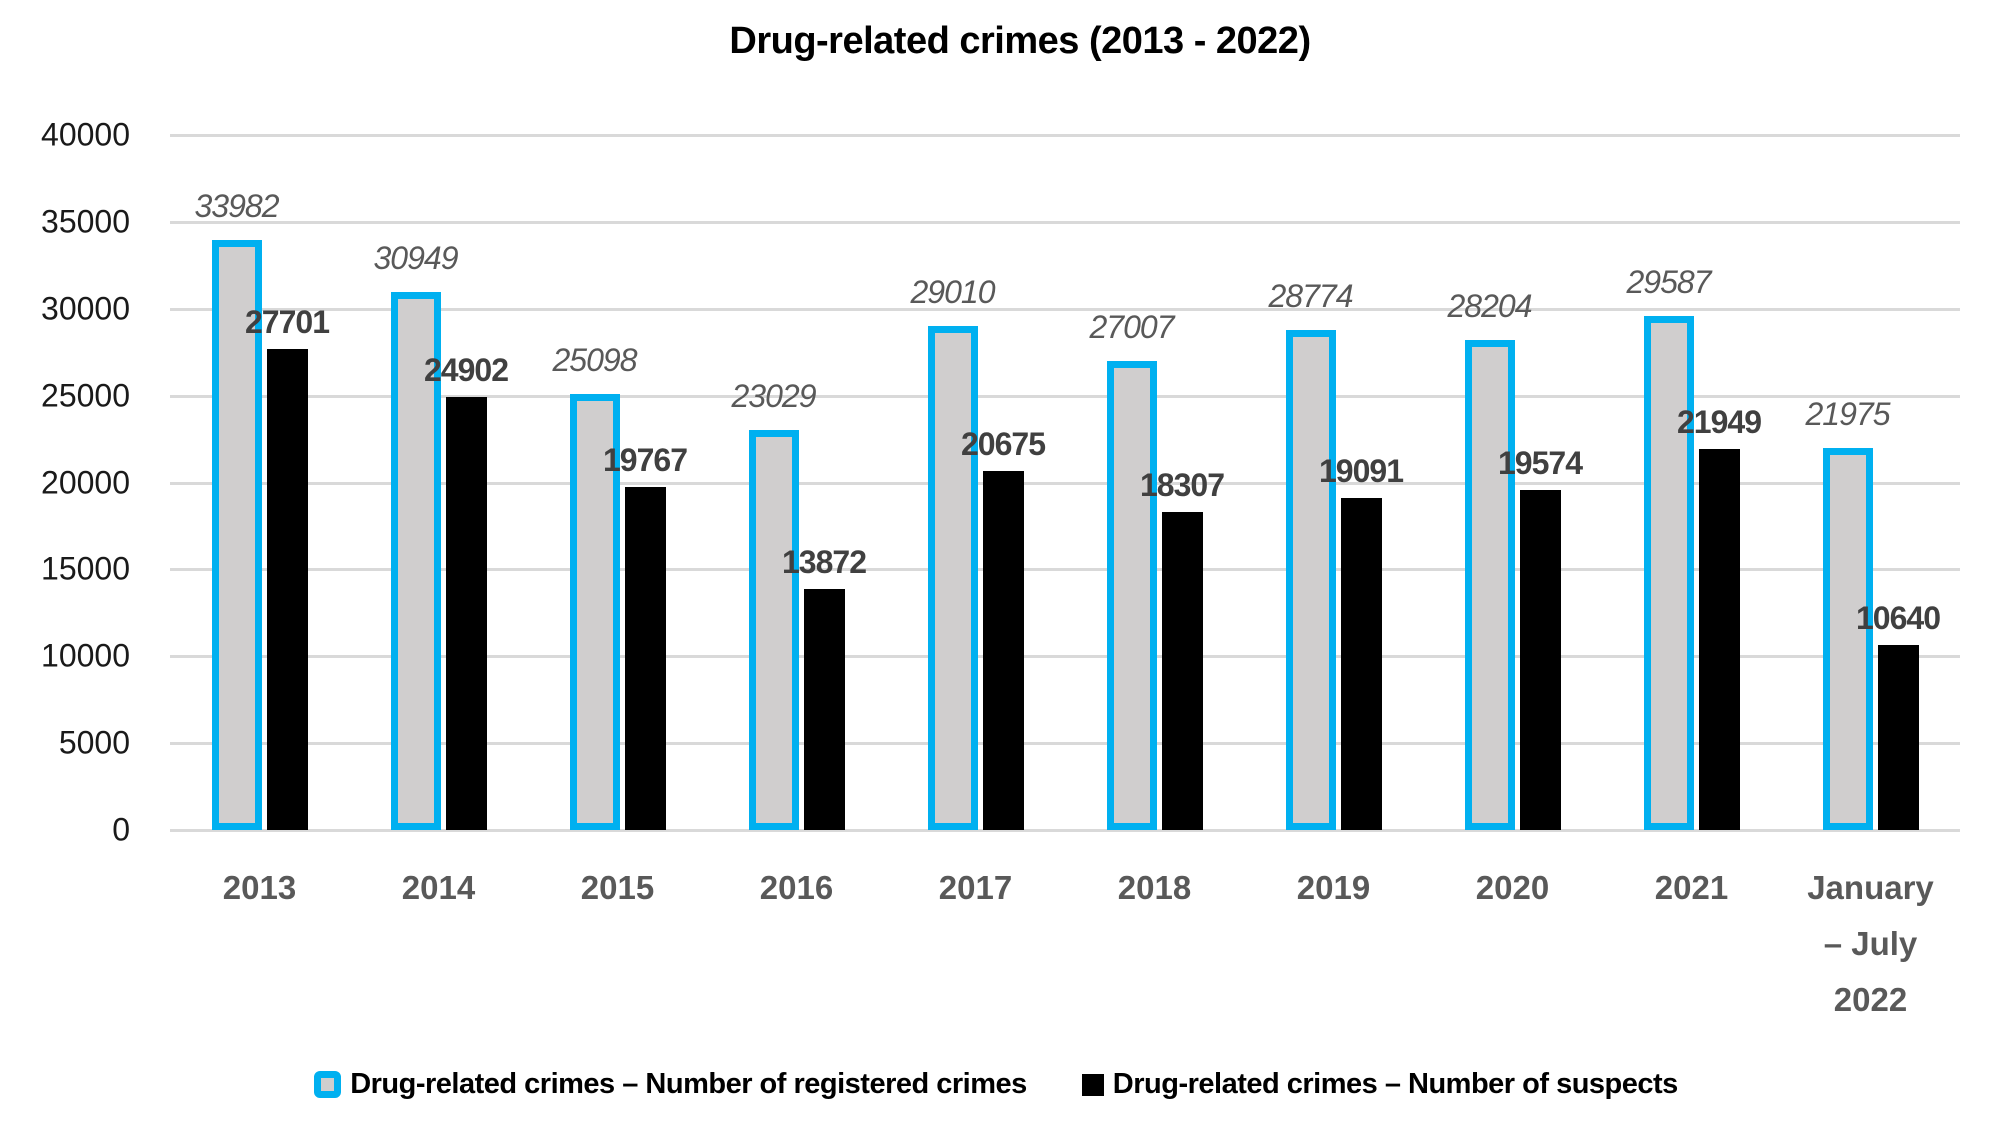 This screenshot has height=1148, width=1992. I want to click on value-label-suspects: 13872, so click(824, 562).